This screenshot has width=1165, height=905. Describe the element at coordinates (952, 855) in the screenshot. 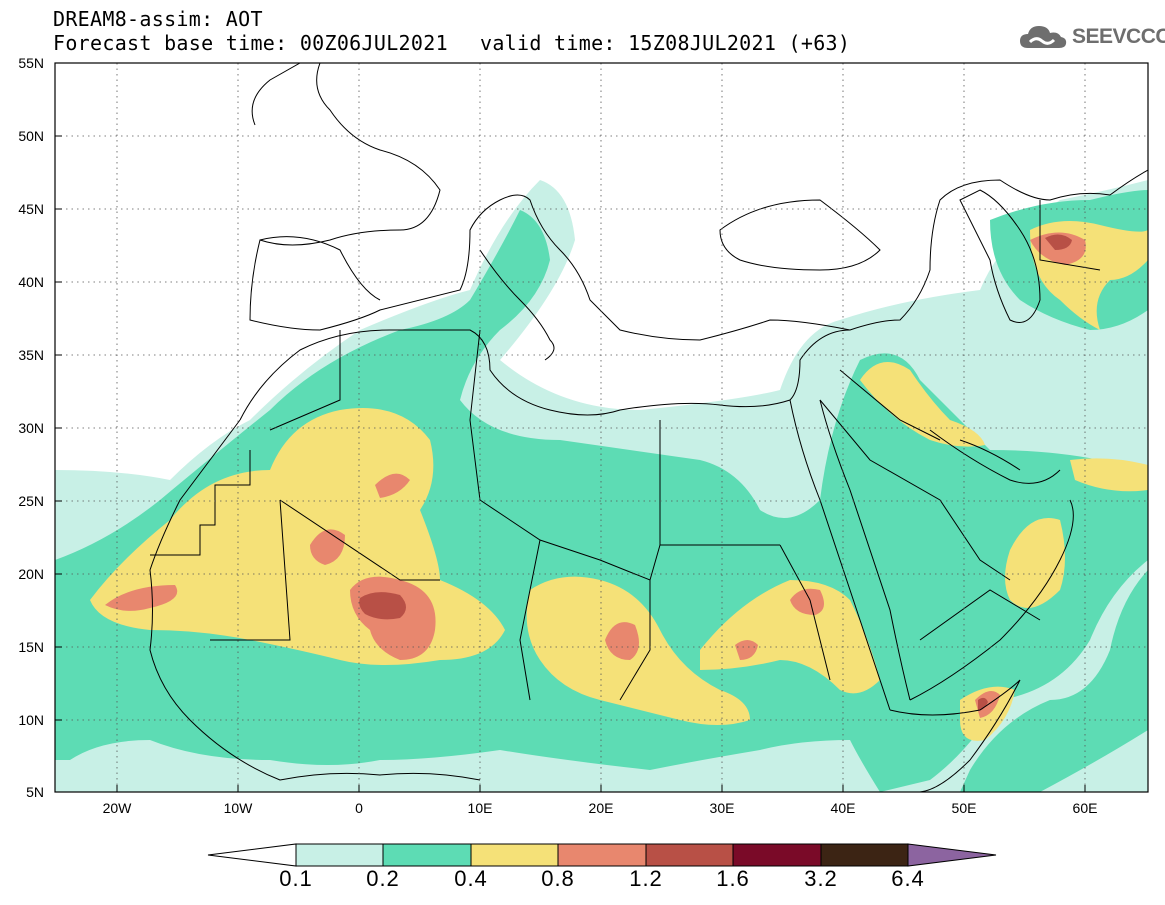

I see `colorbar-high-arrow` at that location.